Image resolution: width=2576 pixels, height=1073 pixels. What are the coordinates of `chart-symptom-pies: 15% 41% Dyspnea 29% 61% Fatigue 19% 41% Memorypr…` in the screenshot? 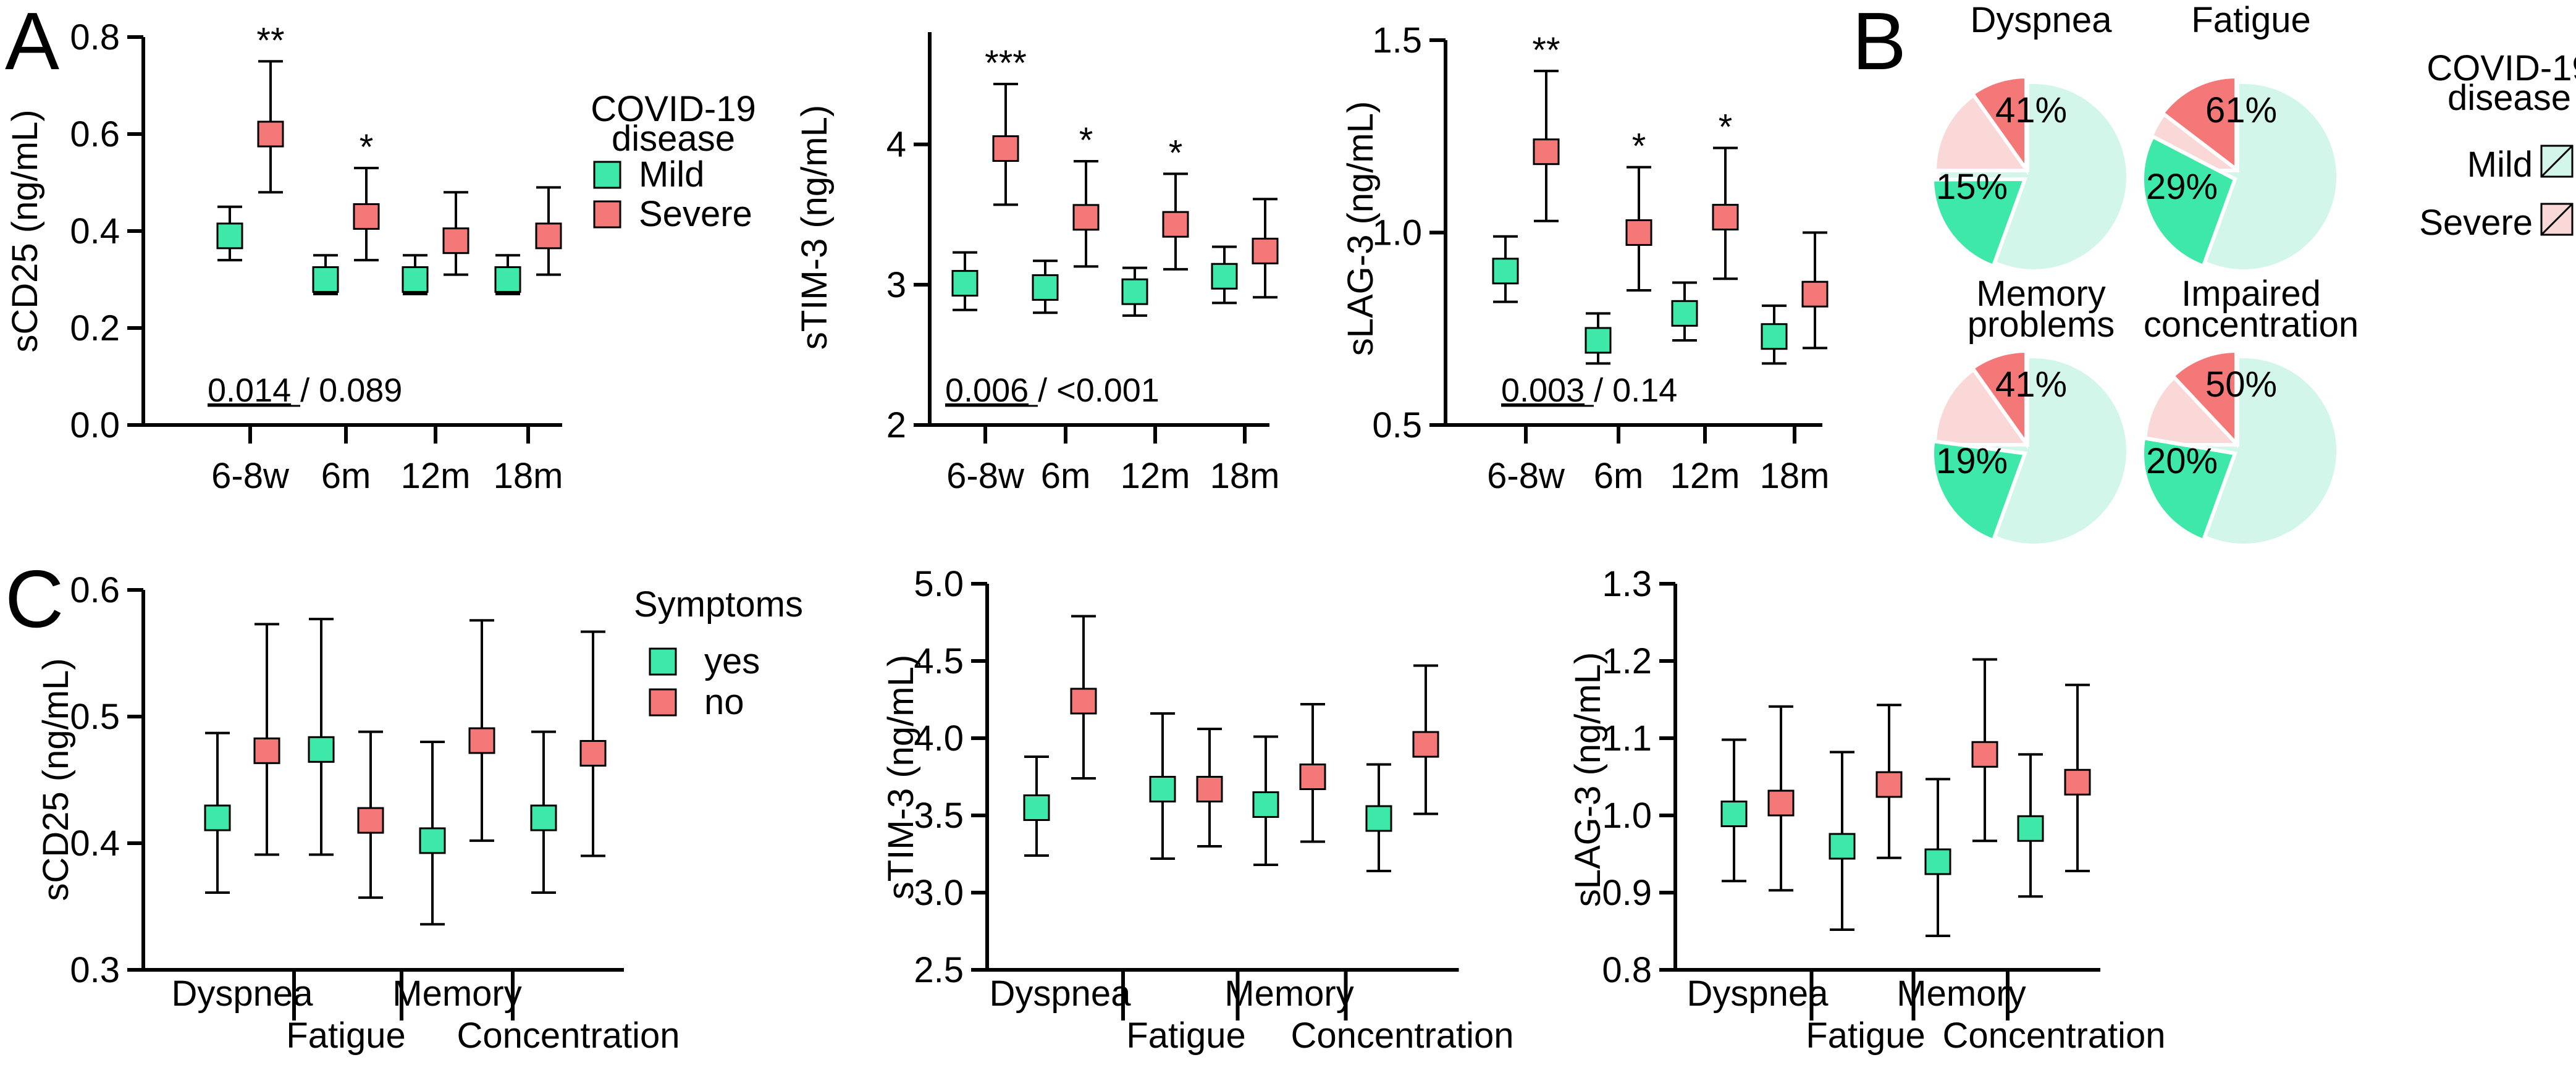 It's located at (2144, 272).